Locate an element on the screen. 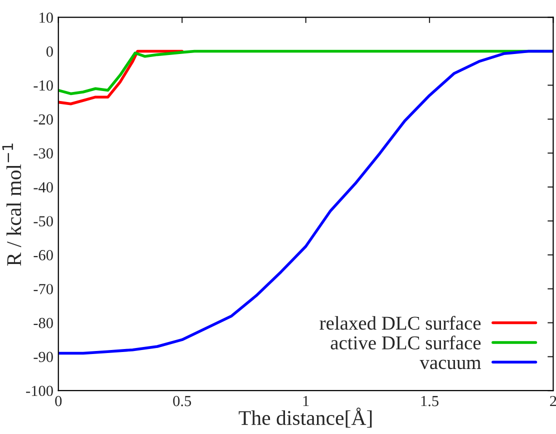  x-tick-label: 2 is located at coordinates (553, 401).